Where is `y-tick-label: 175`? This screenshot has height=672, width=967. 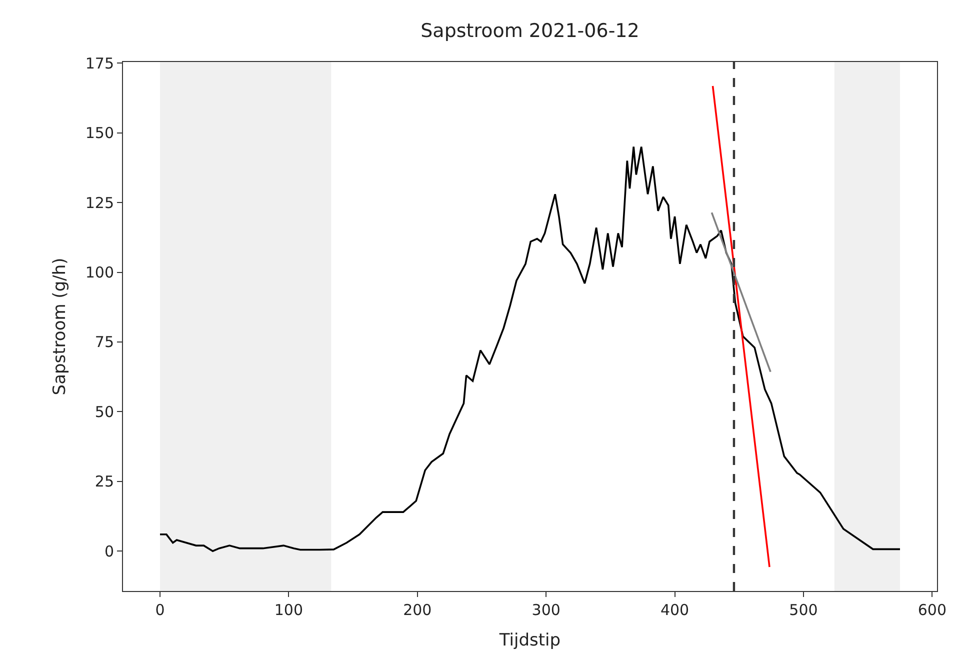
y-tick-label: 175 is located at coordinates (99, 63).